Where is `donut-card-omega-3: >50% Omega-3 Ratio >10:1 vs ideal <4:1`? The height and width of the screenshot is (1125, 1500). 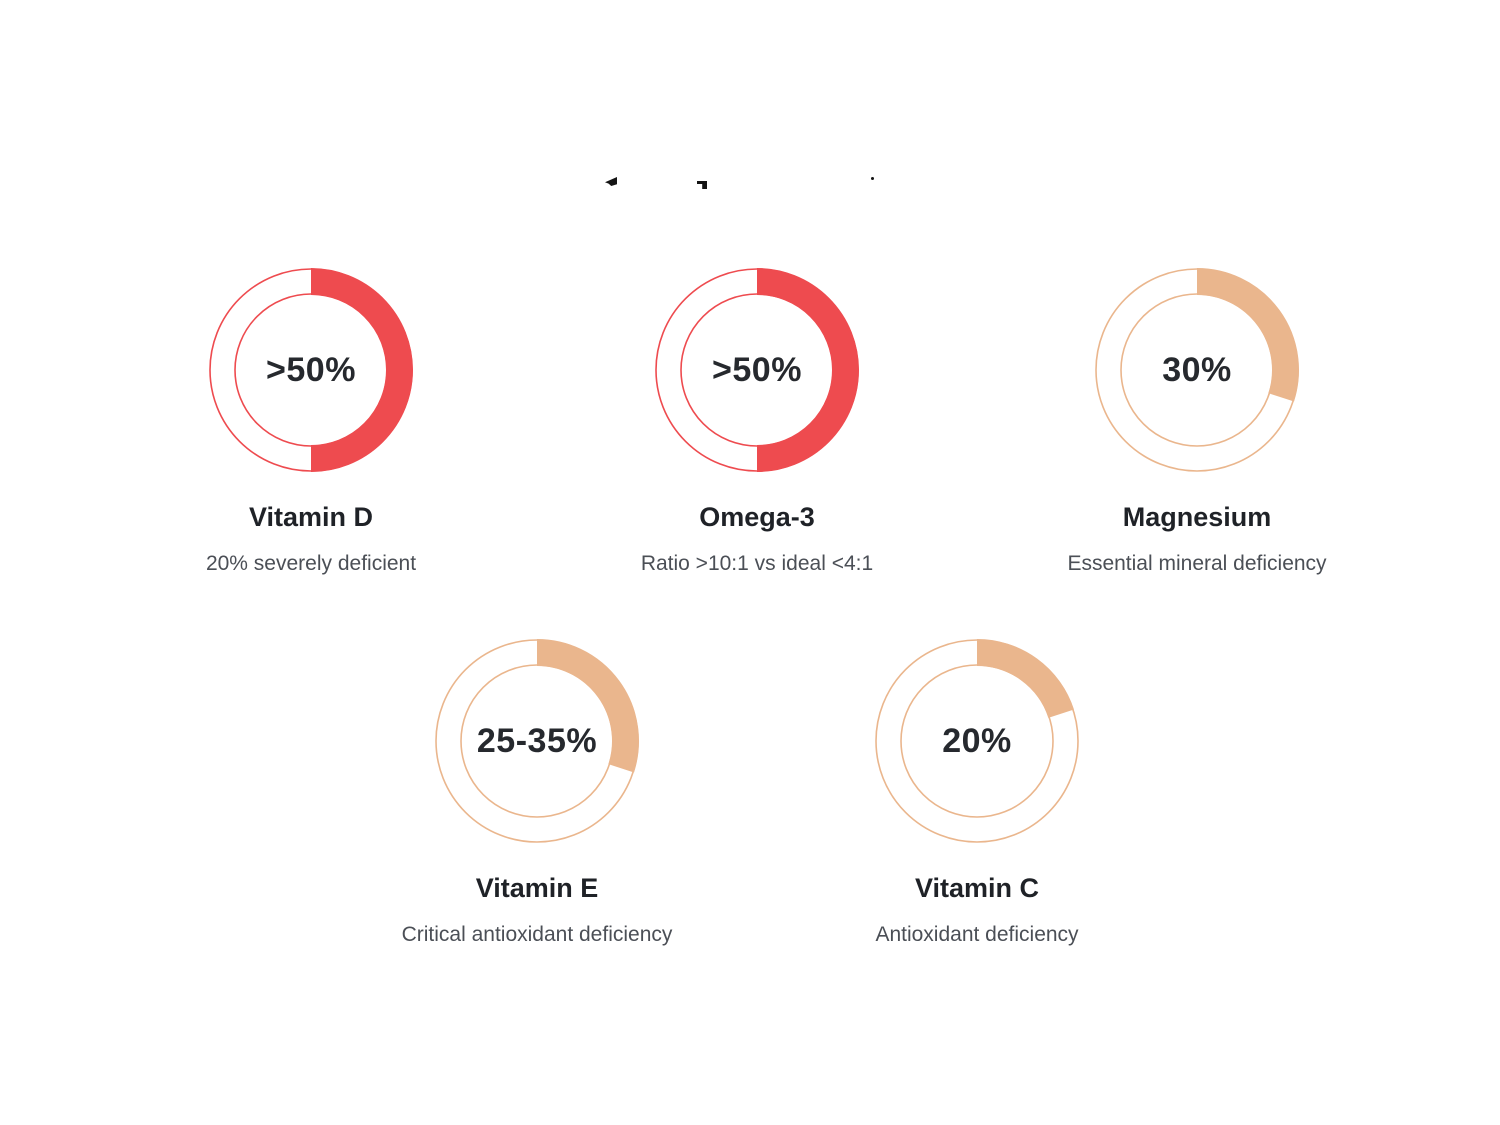 donut-card-omega-3: >50% Omega-3 Ratio >10:1 vs ideal <4:1 is located at coordinates (757, 418).